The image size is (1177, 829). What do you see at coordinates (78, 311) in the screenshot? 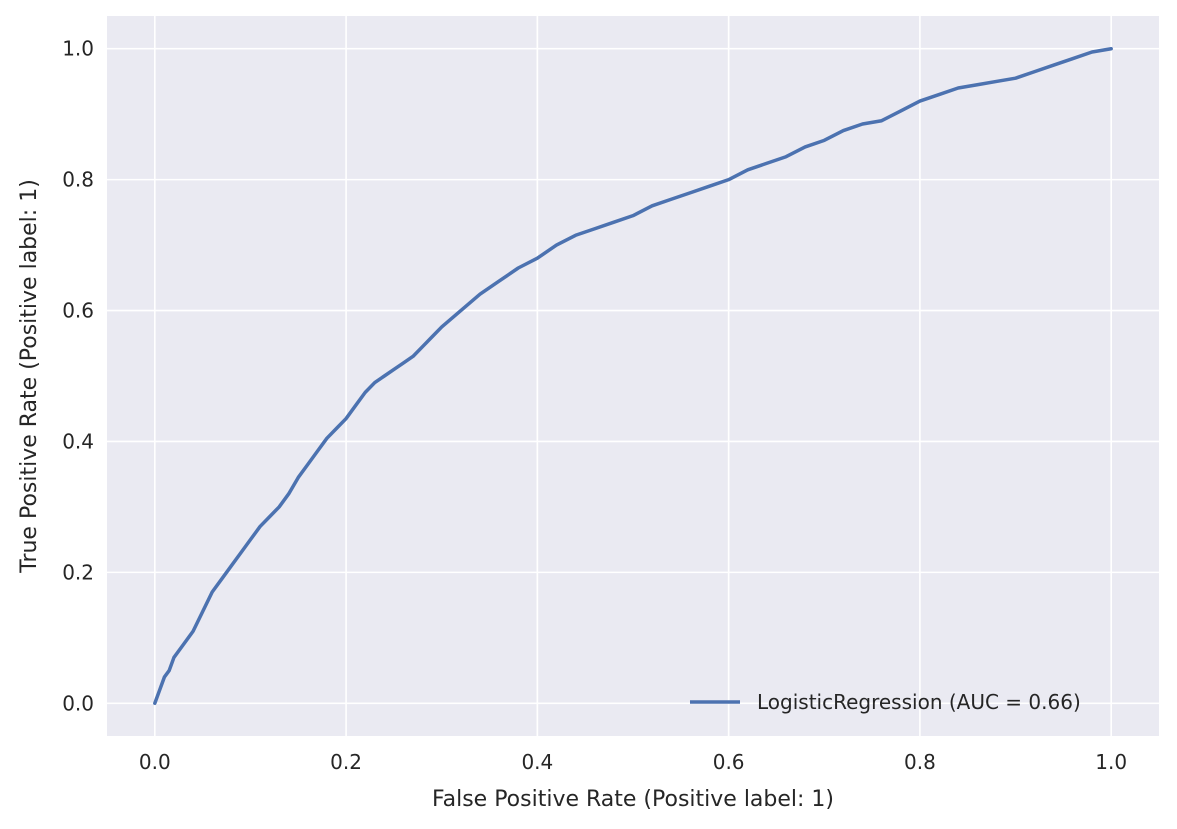
I see `y-tick-label: 0.6` at bounding box center [78, 311].